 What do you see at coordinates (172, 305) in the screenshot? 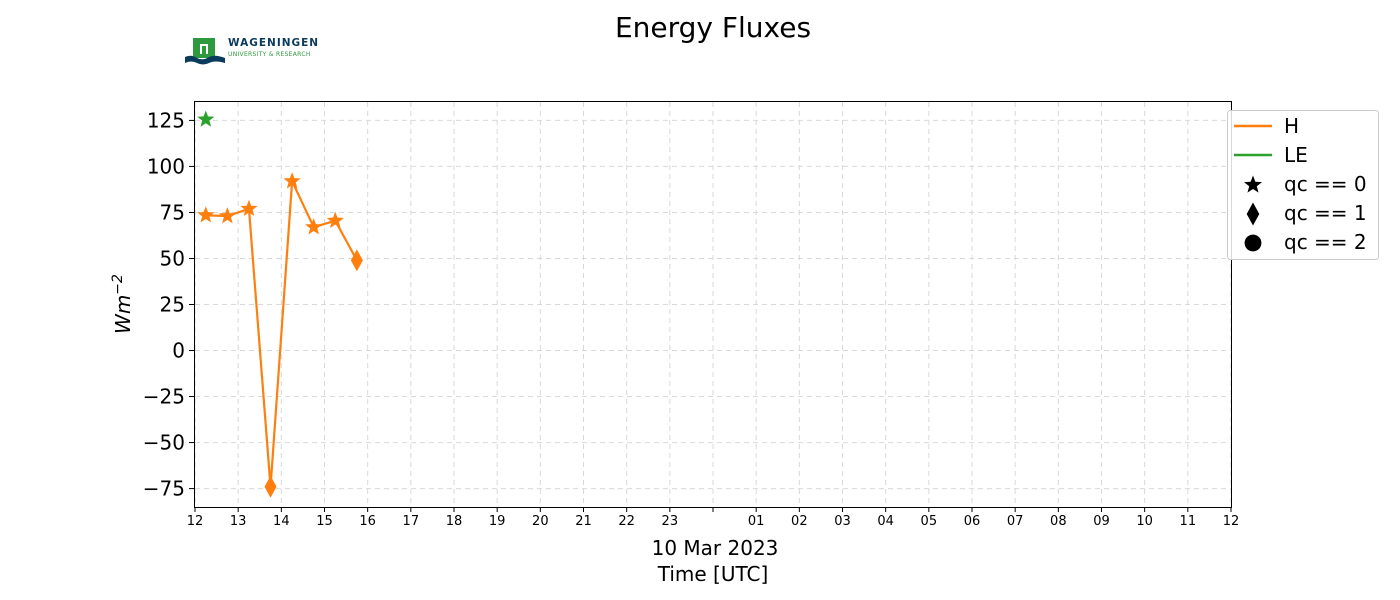
I see `y-tick-label: 25` at bounding box center [172, 305].